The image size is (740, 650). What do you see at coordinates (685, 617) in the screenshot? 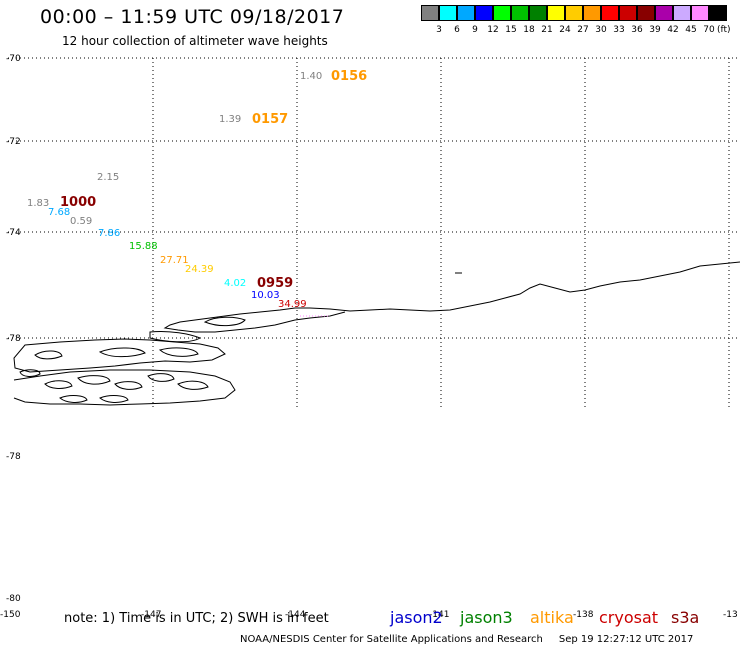
I see `legend-s3a: s3a` at bounding box center [685, 617].